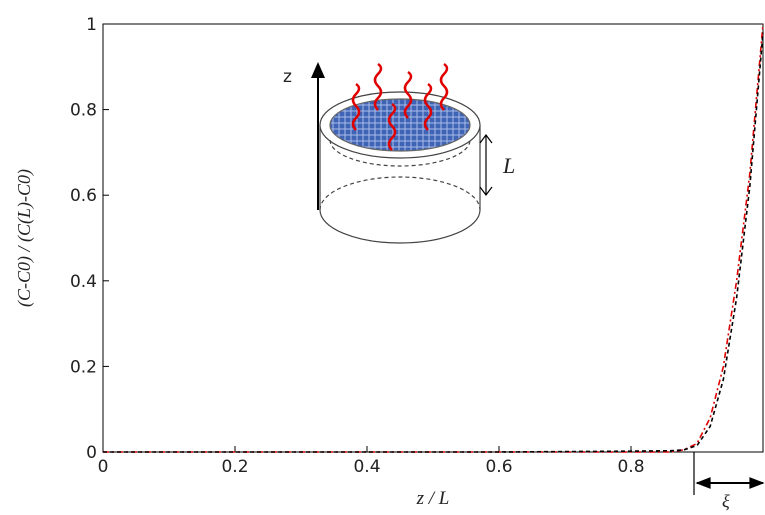 The height and width of the screenshot is (515, 765). What do you see at coordinates (498, 467) in the screenshot?
I see `x-tick-label: 0.6` at bounding box center [498, 467].